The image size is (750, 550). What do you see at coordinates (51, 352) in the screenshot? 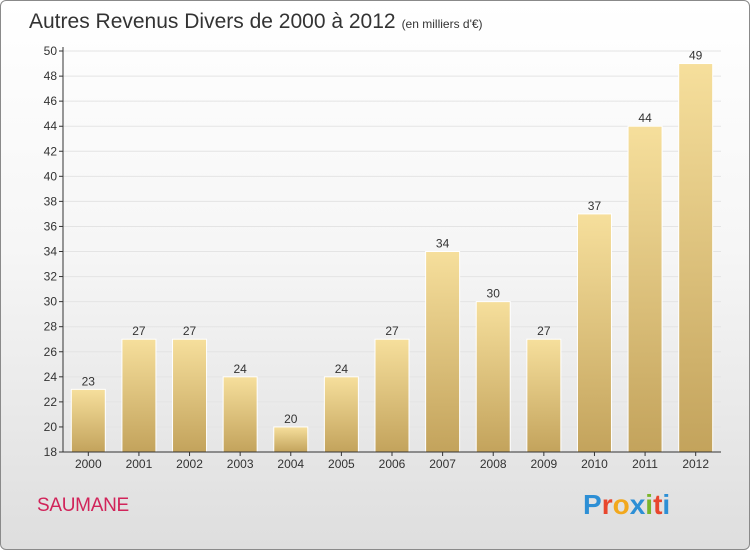
I see `y-tick-label: 26` at bounding box center [51, 352].